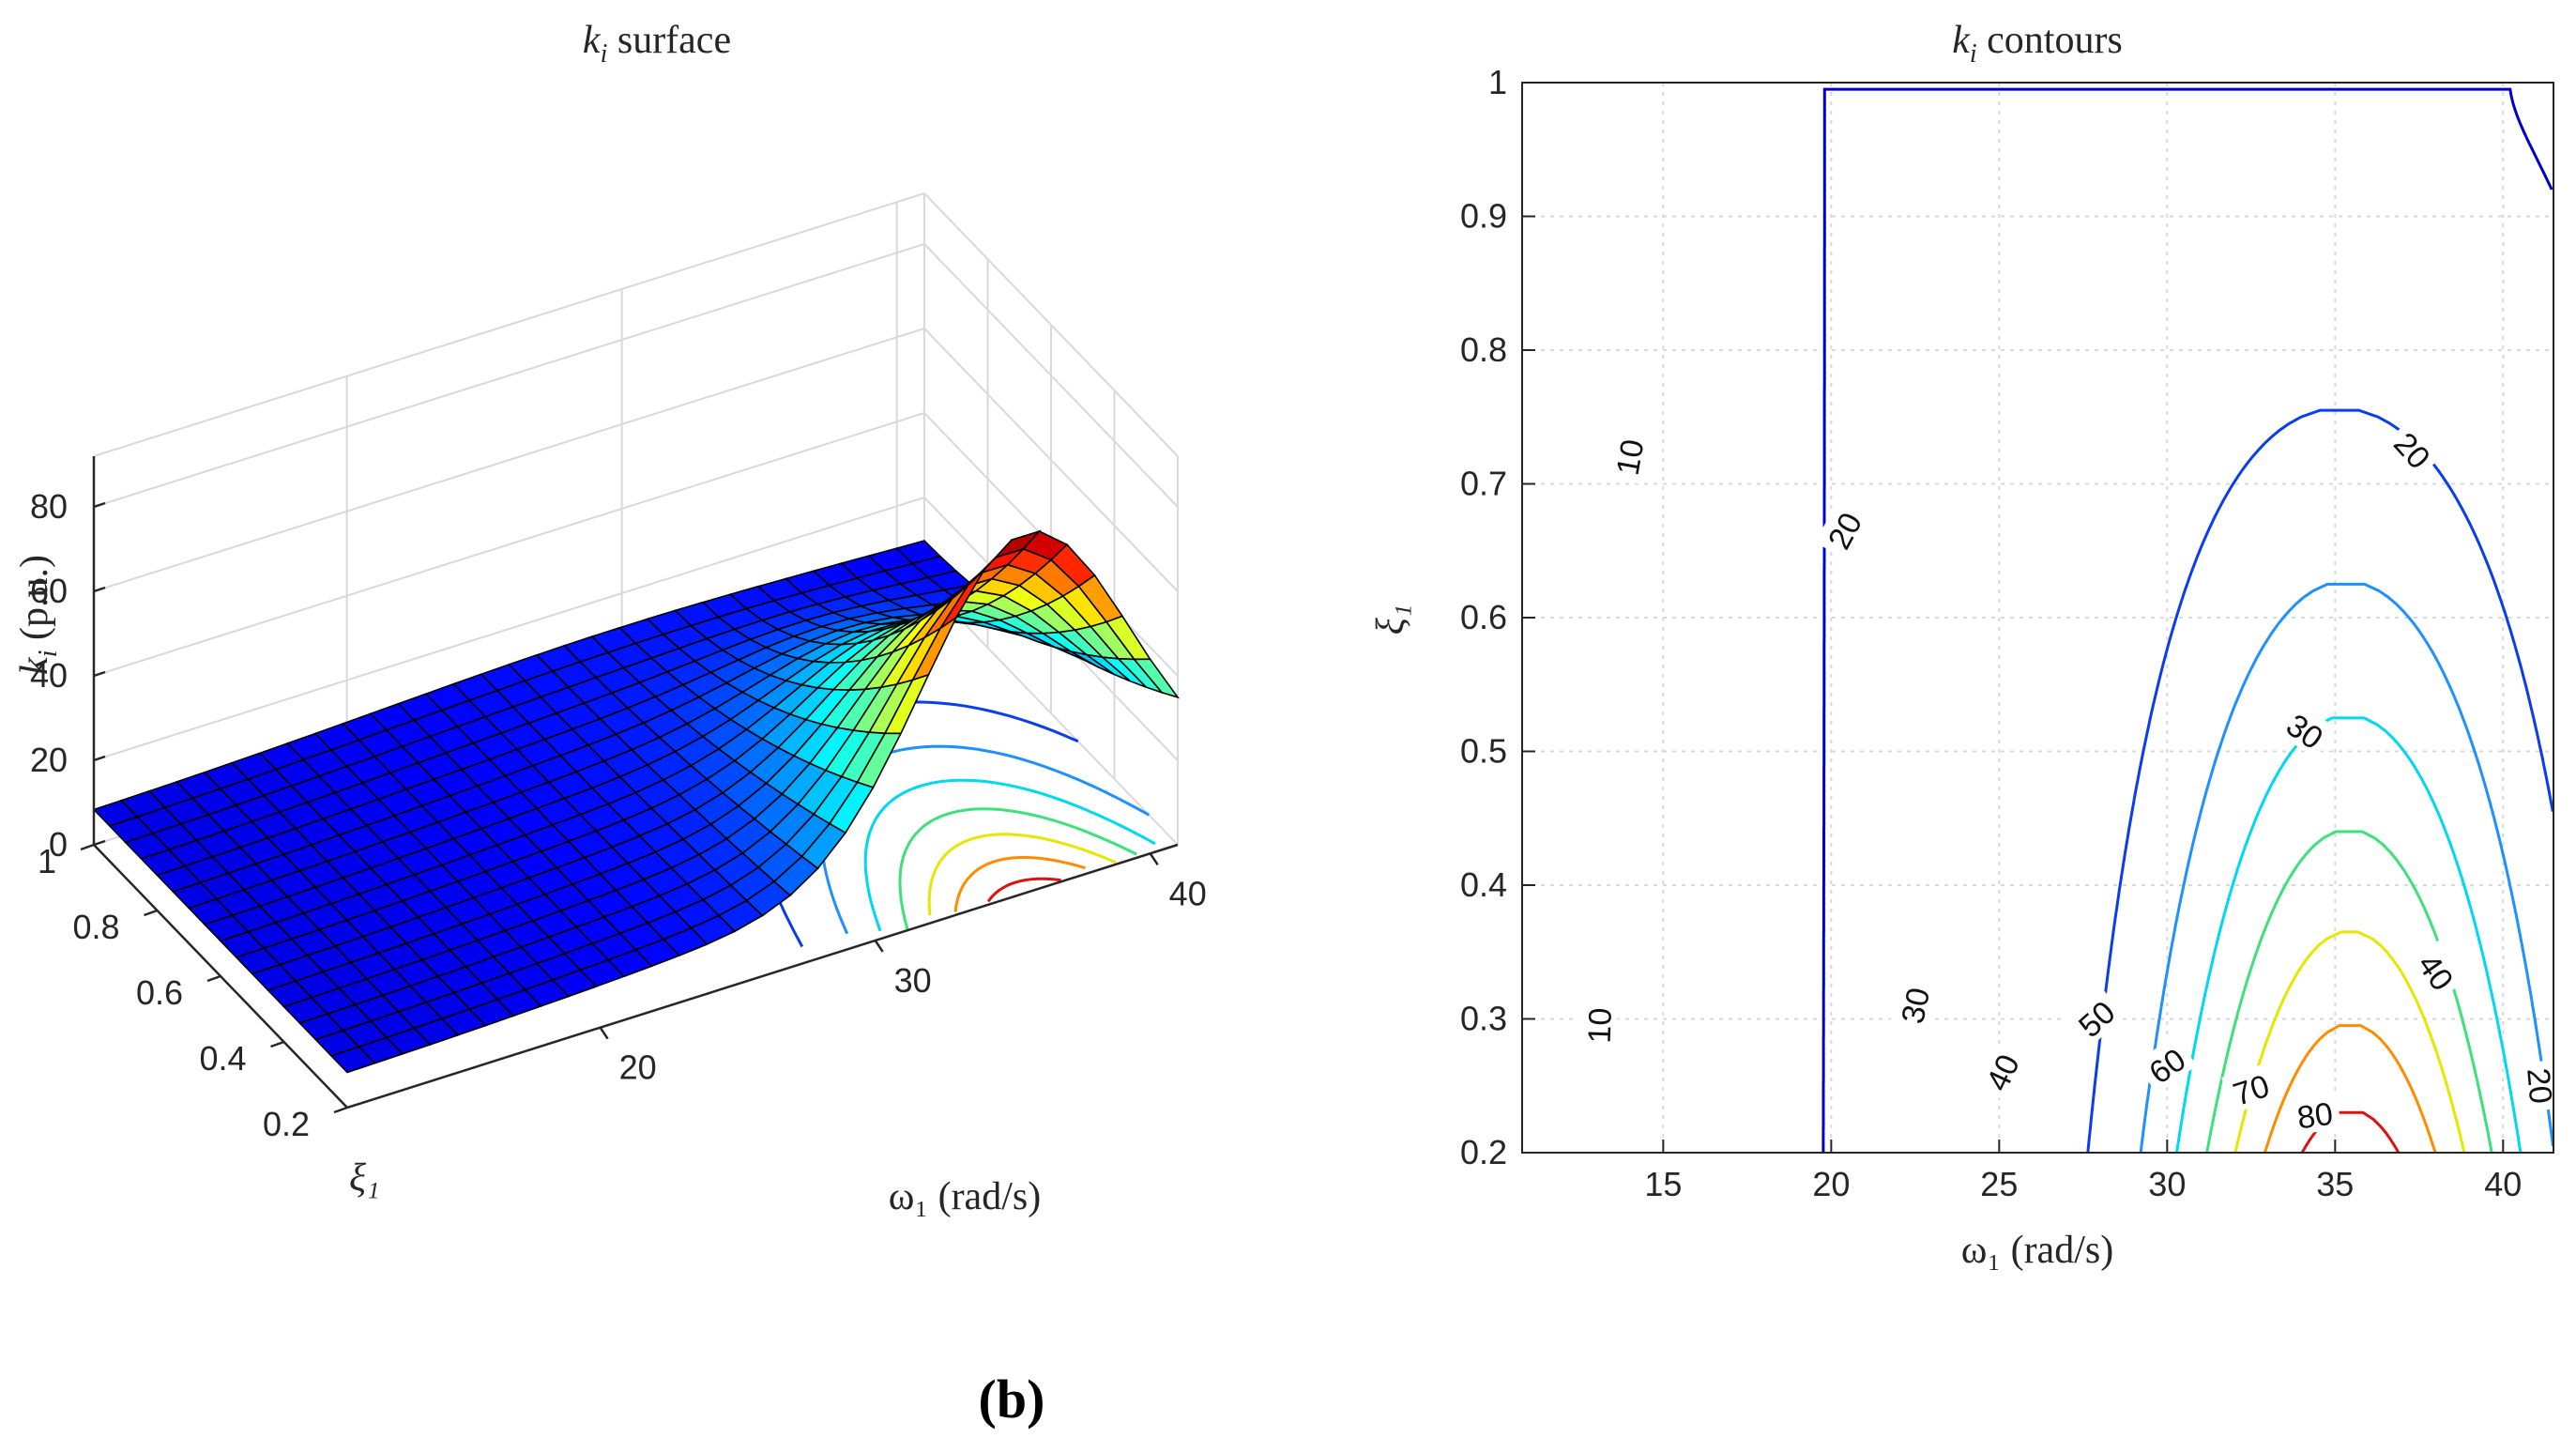 This screenshot has width=2576, height=1438. I want to click on omega-axis-line, so click(762, 976).